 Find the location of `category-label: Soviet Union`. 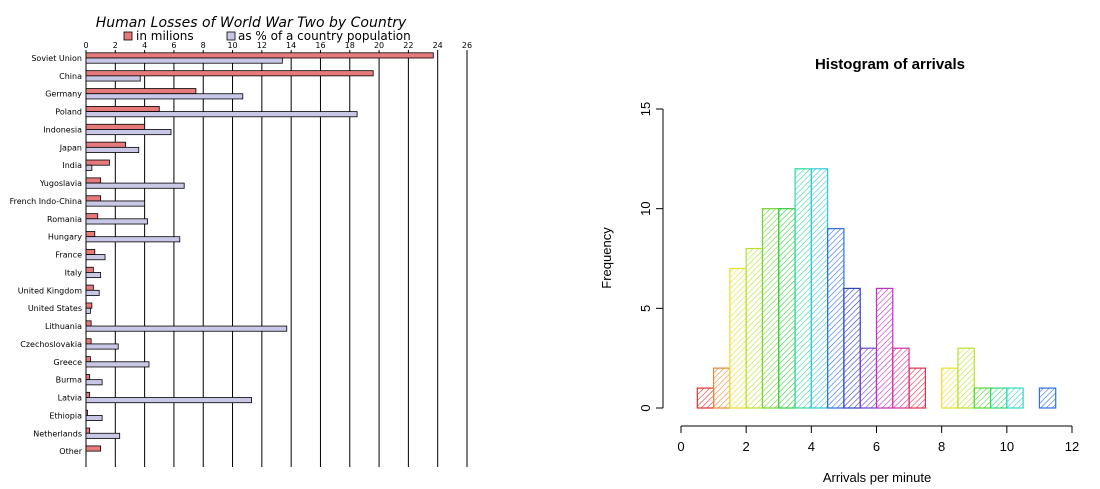

category-label: Soviet Union is located at coordinates (56, 58).